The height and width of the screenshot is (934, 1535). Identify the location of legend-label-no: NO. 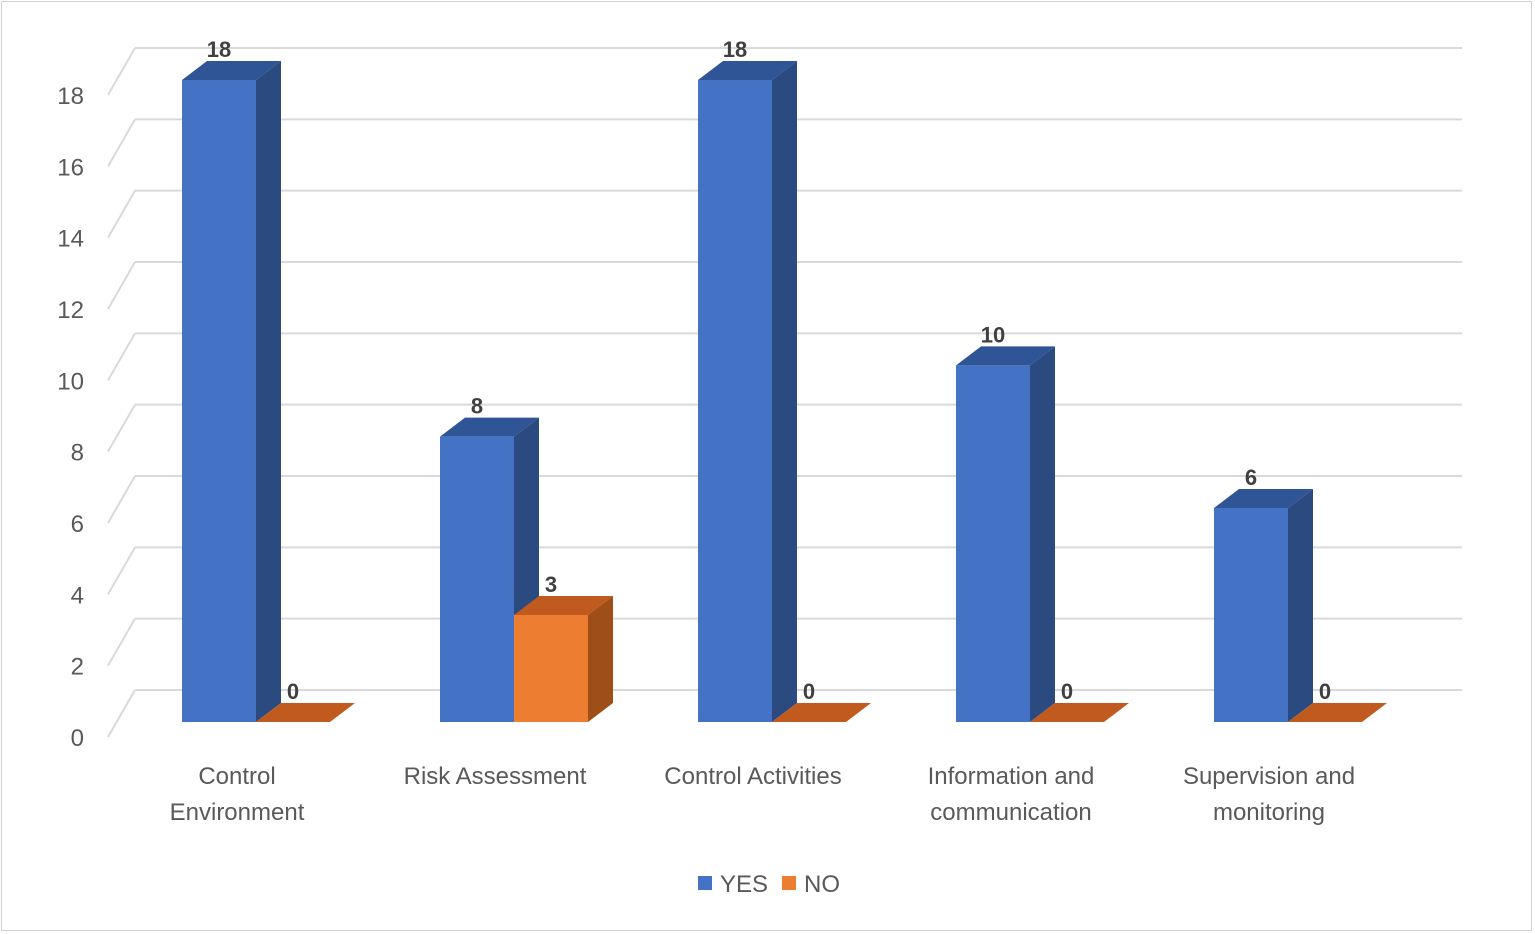
(822, 884).